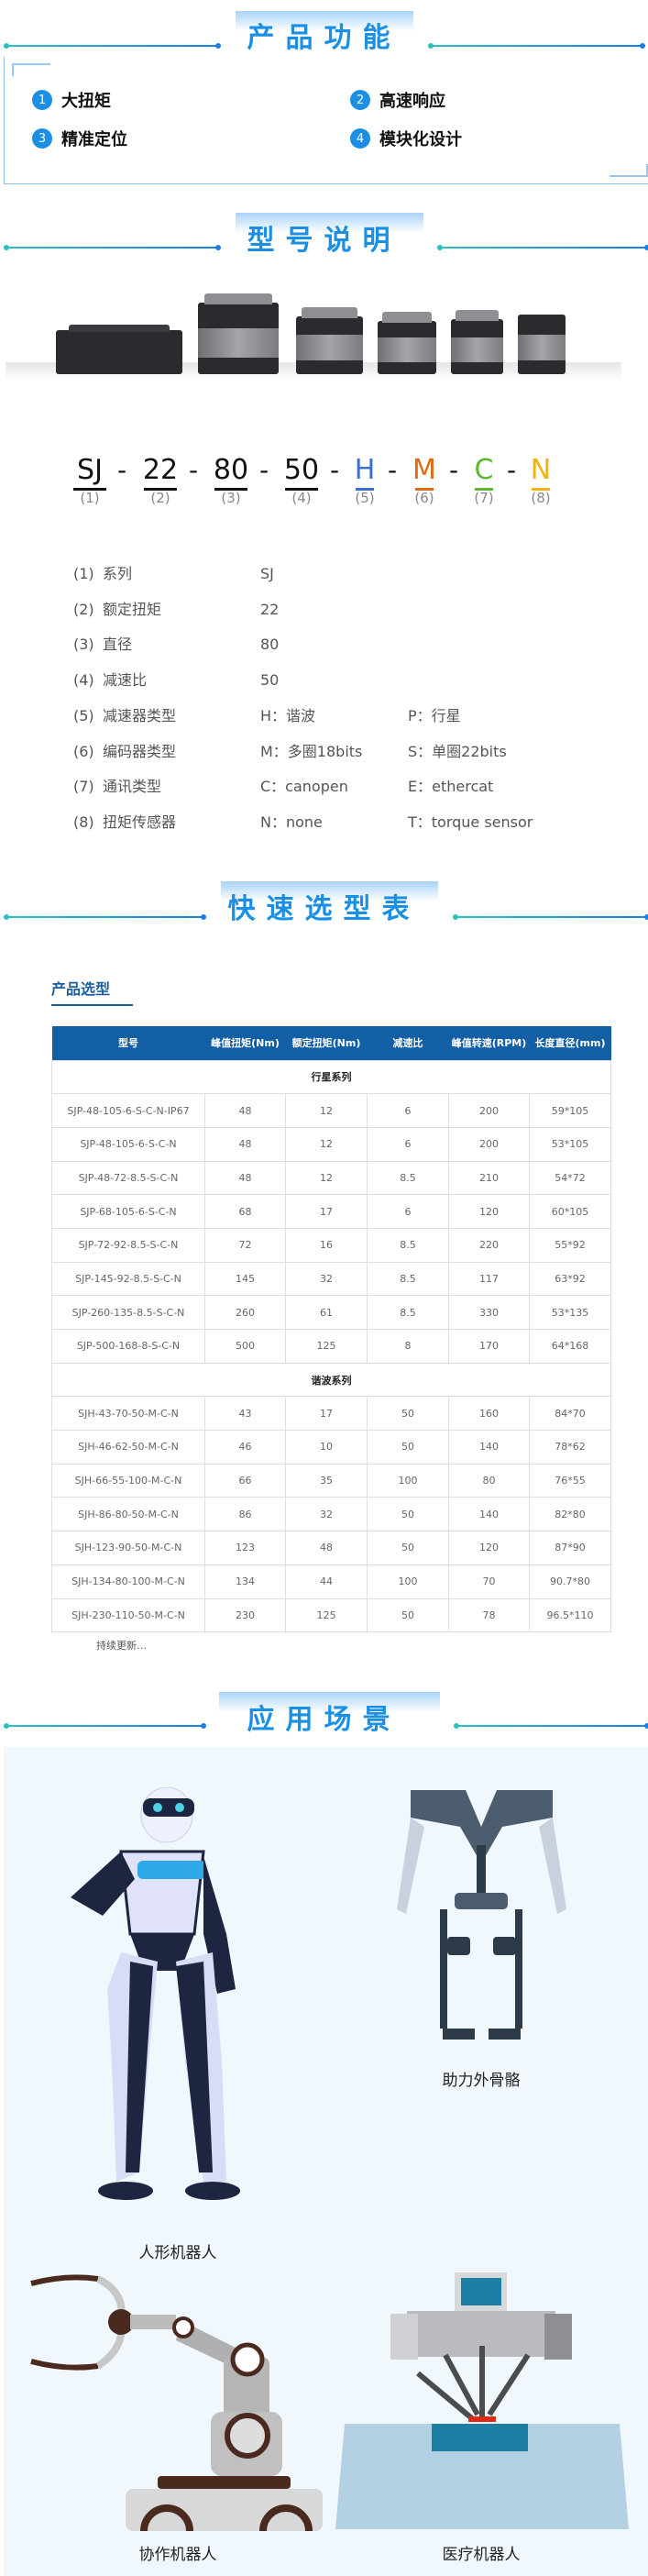 Image resolution: width=648 pixels, height=2576 pixels. I want to click on model-code-text: M, so click(424, 470).